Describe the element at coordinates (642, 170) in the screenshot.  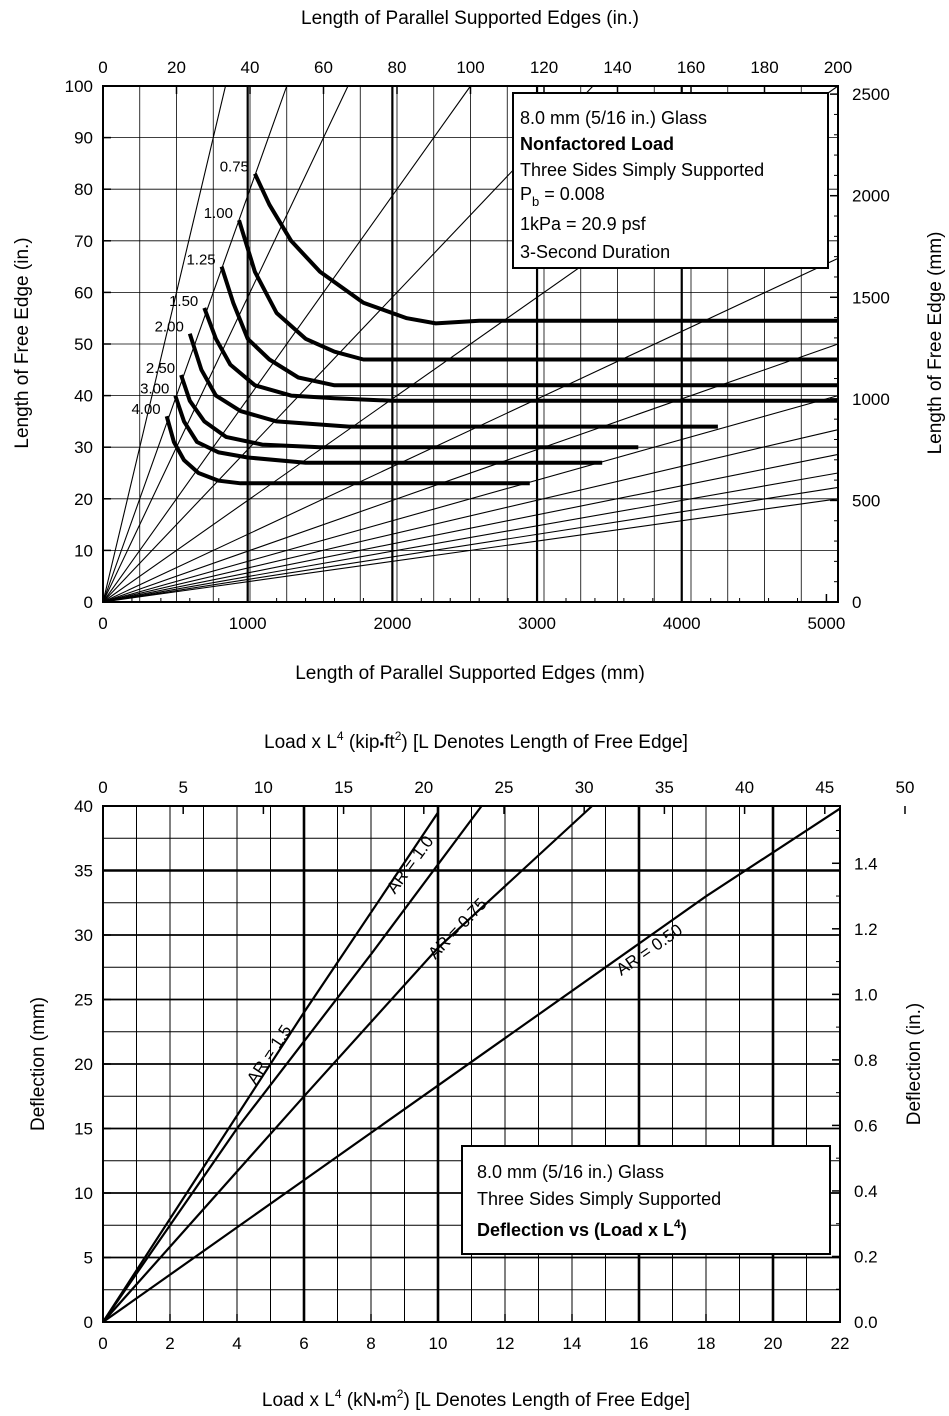
I see `c1-legend-line-support: Three Sides Simply Supported` at that location.